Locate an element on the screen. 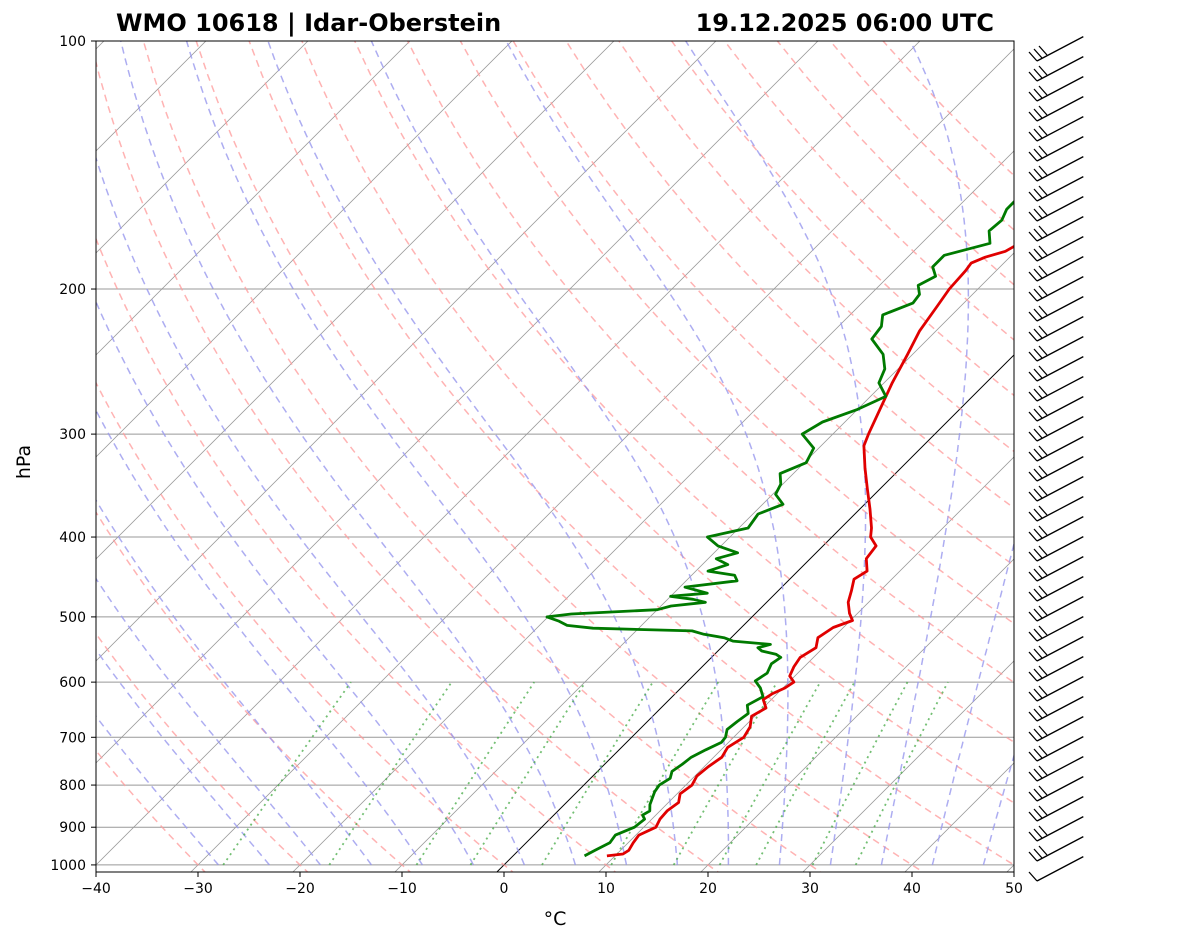 Image resolution: width=1181 pixels, height=941 pixels. x-tick-label: 50 is located at coordinates (1014, 889).